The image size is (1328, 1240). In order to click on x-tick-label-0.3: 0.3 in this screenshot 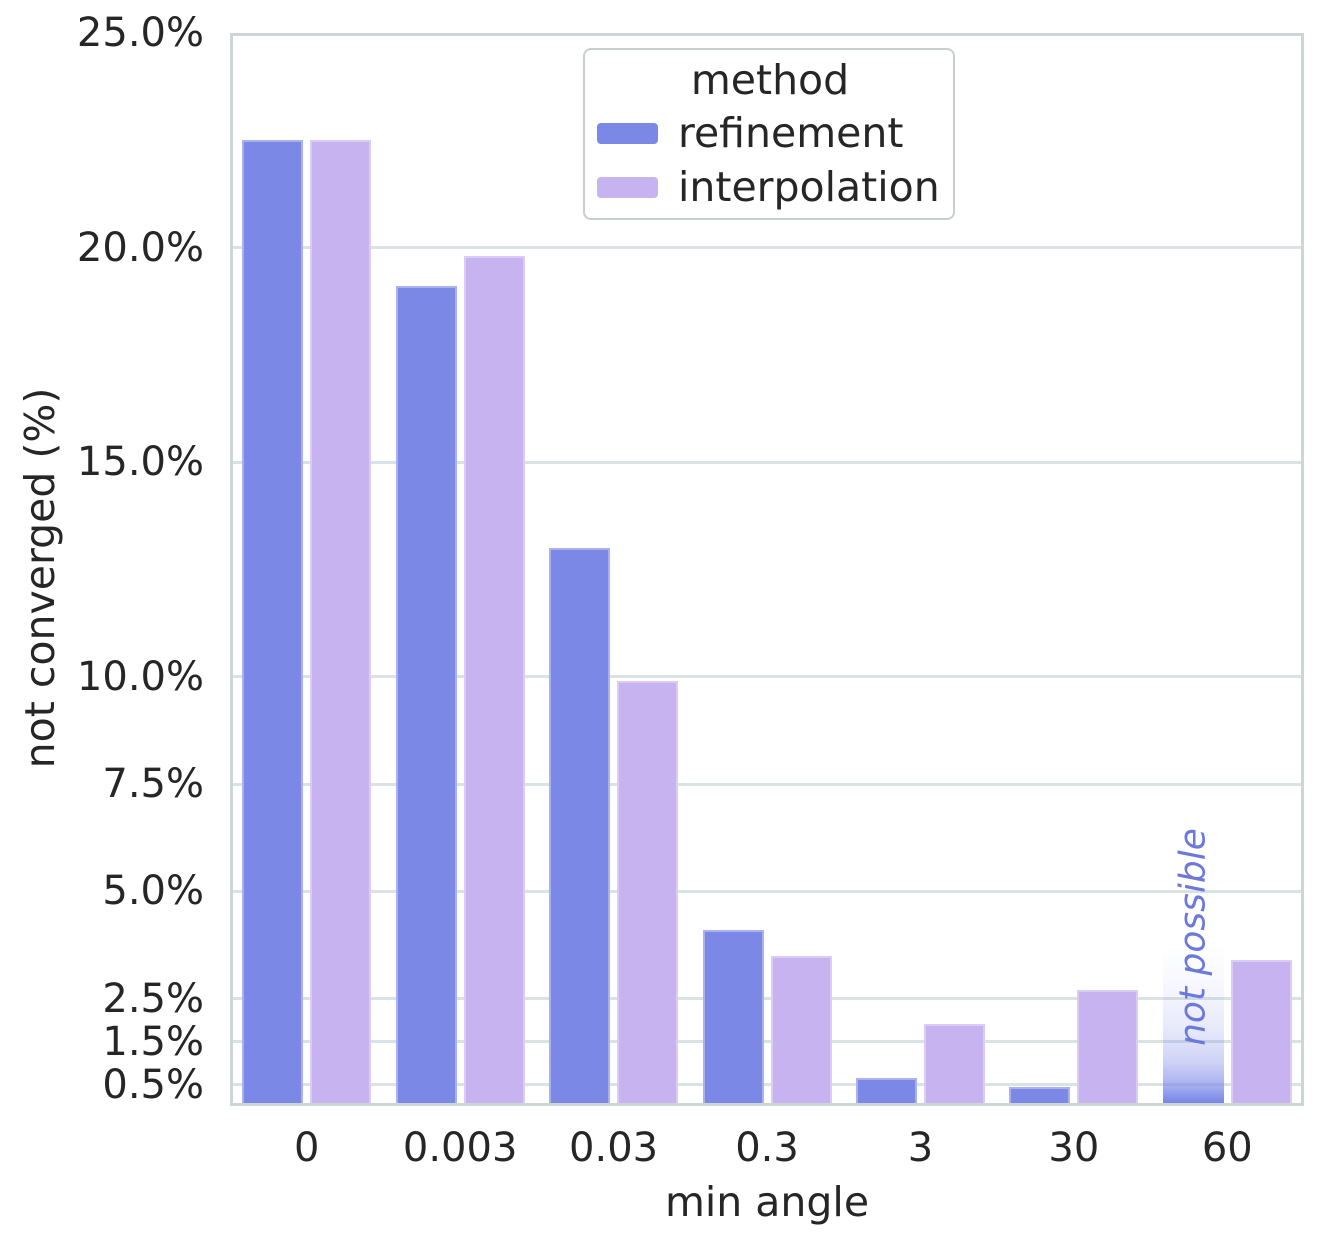, I will do `click(767, 1148)`.